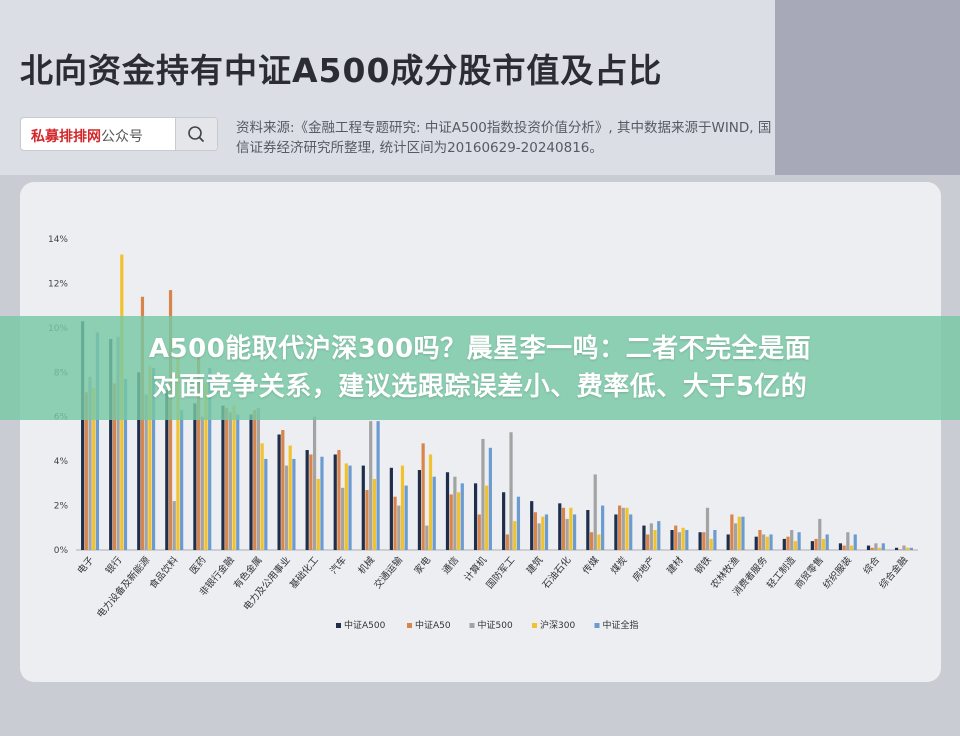 The width and height of the screenshot is (960, 736). What do you see at coordinates (535, 565) in the screenshot?
I see `category-label: 建筑` at bounding box center [535, 565].